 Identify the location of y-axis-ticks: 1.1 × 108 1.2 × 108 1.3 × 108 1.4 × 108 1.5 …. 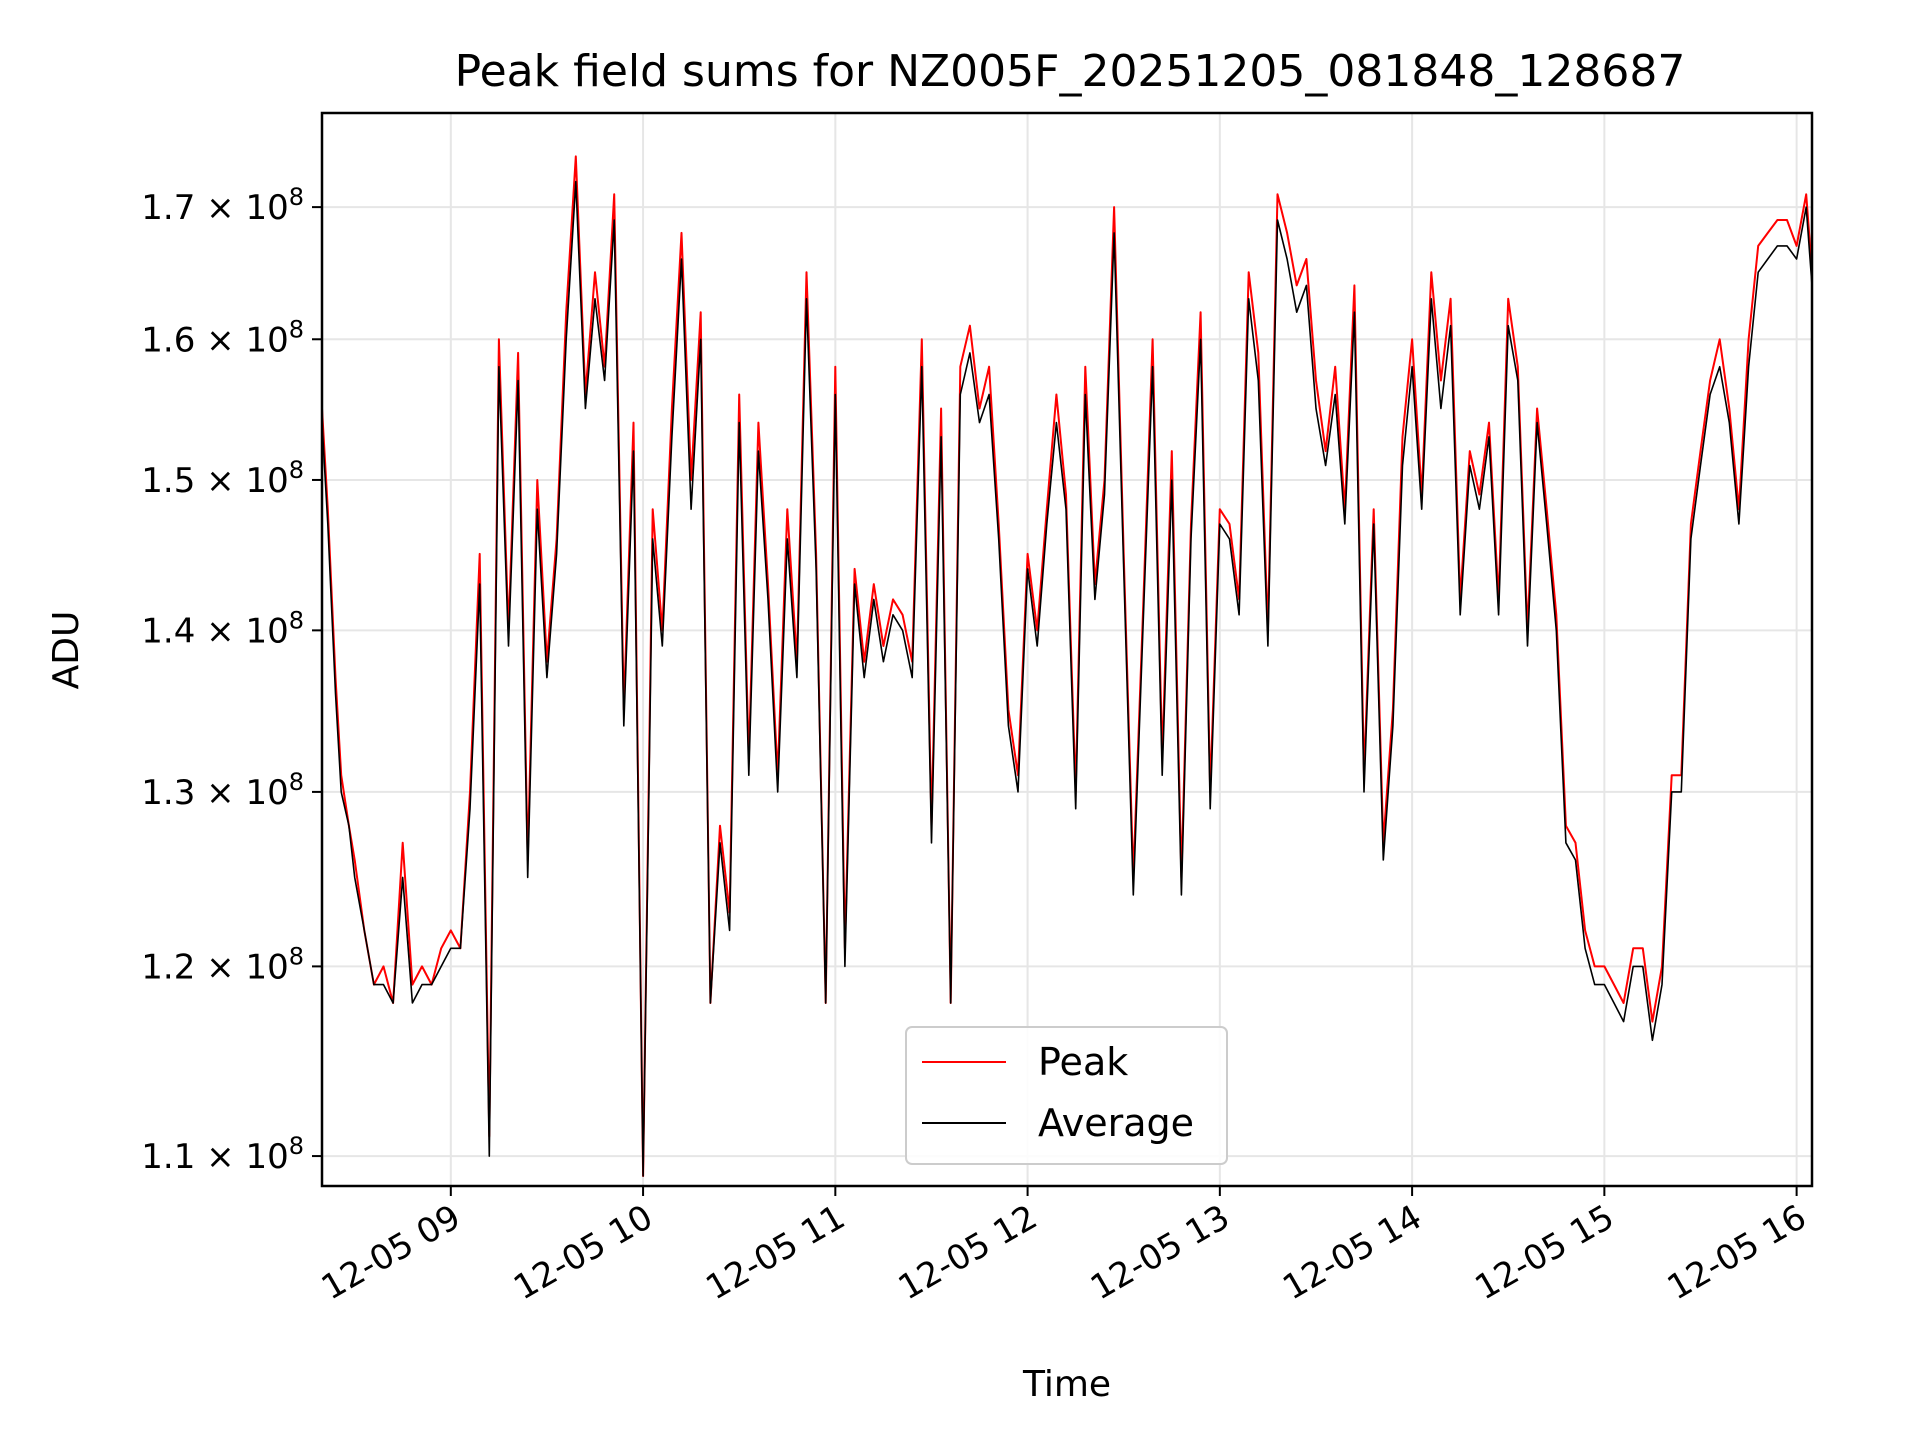
(231, 680).